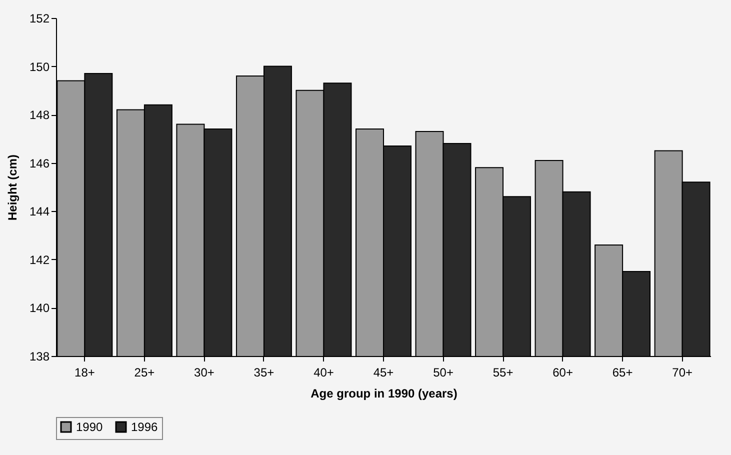  I want to click on y-tick-label: 148, so click(39, 115).